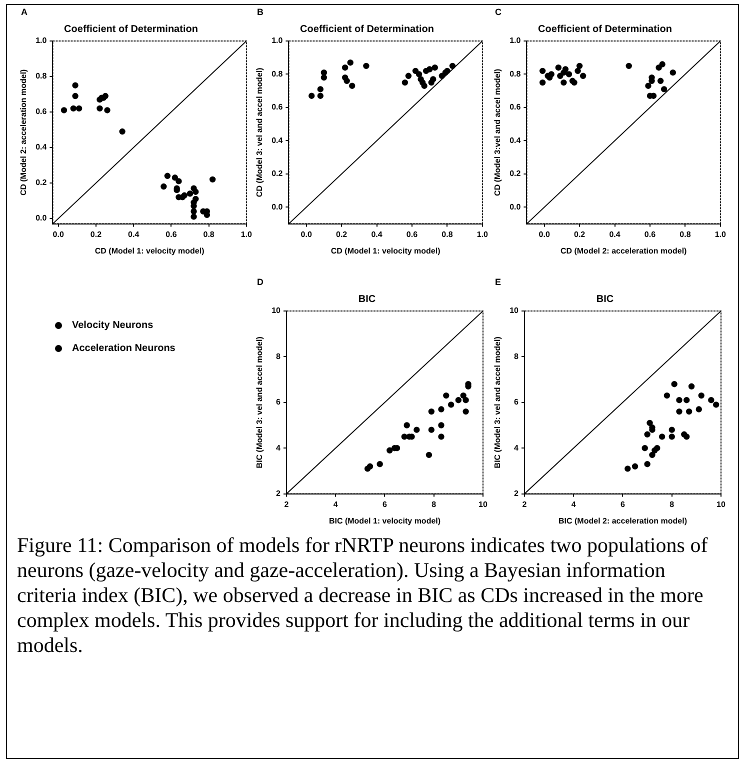 The width and height of the screenshot is (749, 767). Describe the element at coordinates (124, 348) in the screenshot. I see `legend-label: Acceleration Neurons` at that location.